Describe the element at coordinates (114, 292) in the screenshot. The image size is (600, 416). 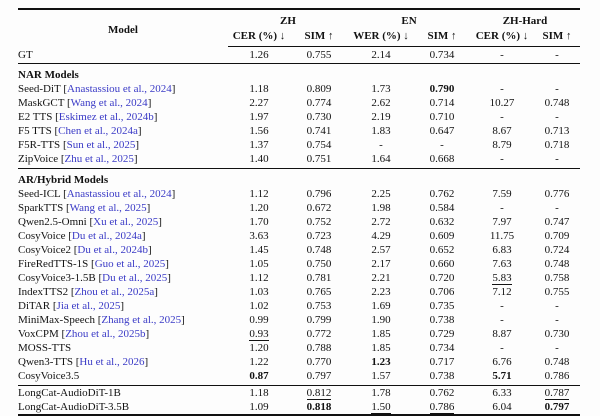
I see `citation-link: Zhou et al., 2025a` at that location.